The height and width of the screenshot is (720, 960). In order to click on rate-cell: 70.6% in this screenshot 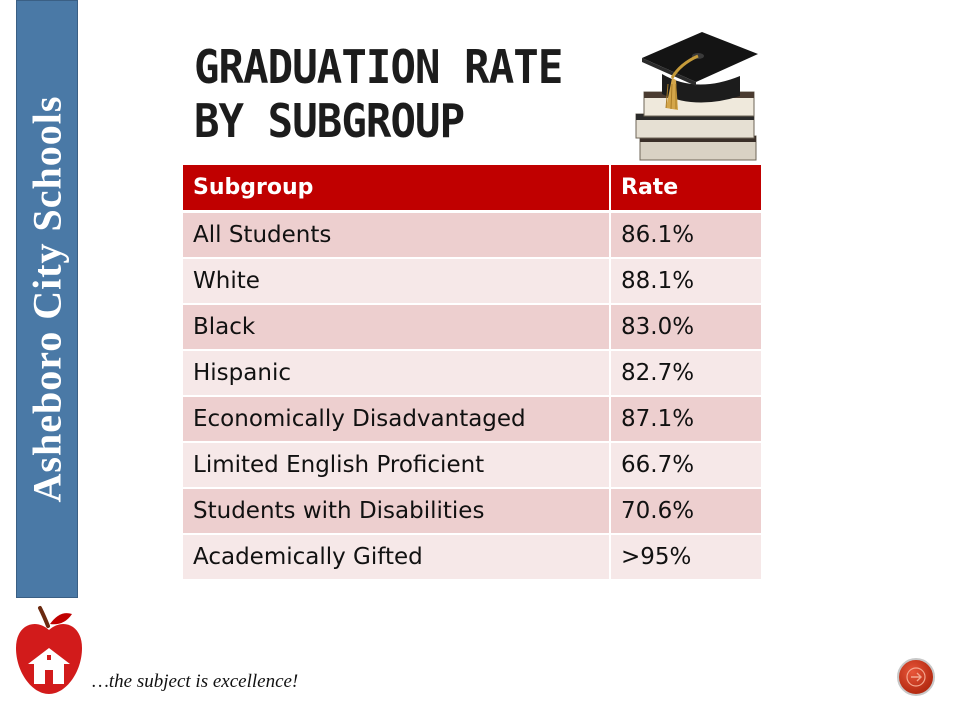, I will do `click(685, 511)`.